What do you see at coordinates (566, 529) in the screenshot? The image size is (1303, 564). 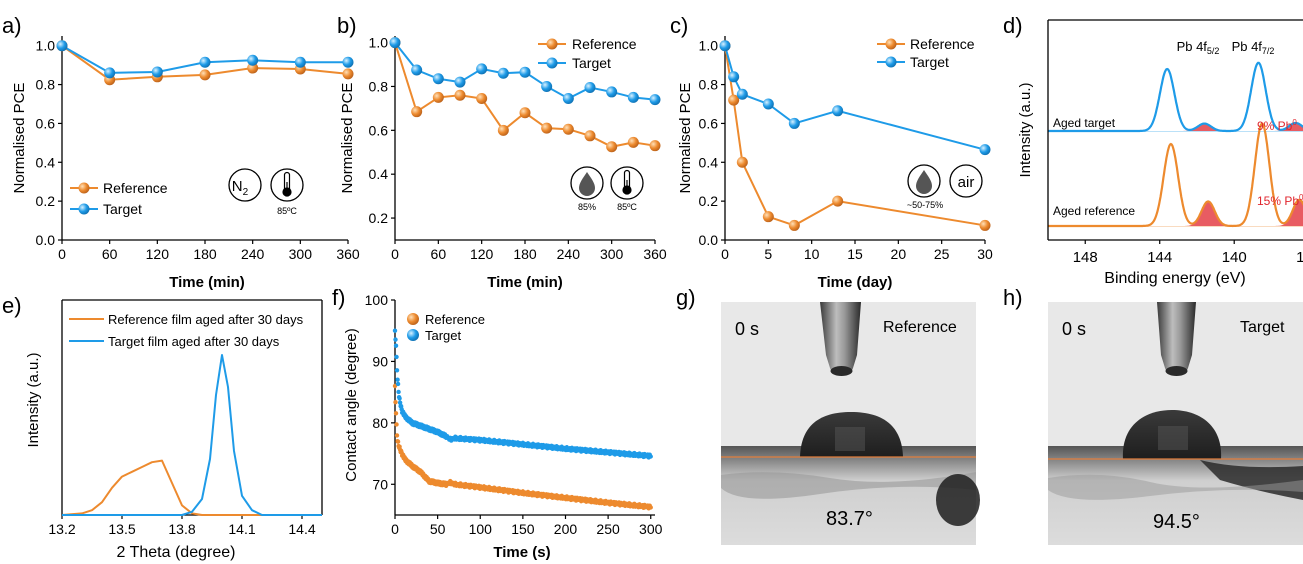 I see `x-tick-label: 200` at bounding box center [566, 529].